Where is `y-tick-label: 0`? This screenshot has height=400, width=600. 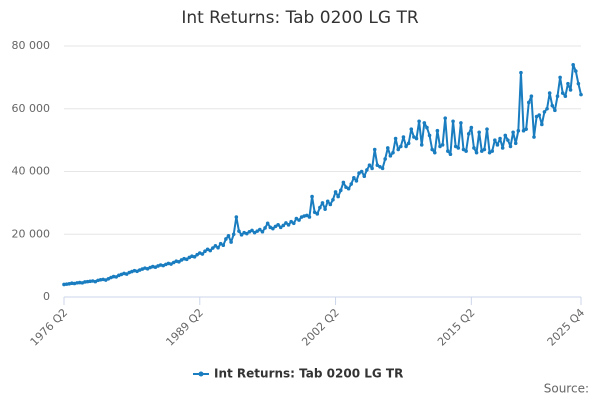
y-tick-label: 0 is located at coordinates (46, 296).